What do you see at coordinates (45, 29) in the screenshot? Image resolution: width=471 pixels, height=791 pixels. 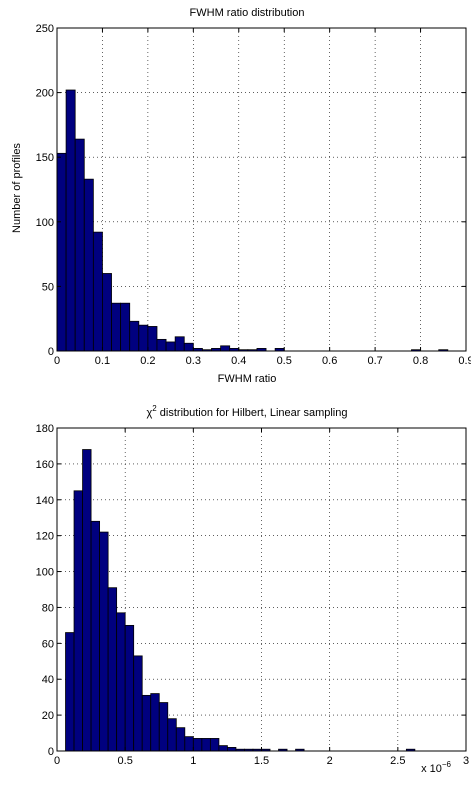 I see `y-tick-label: 250` at bounding box center [45, 29].